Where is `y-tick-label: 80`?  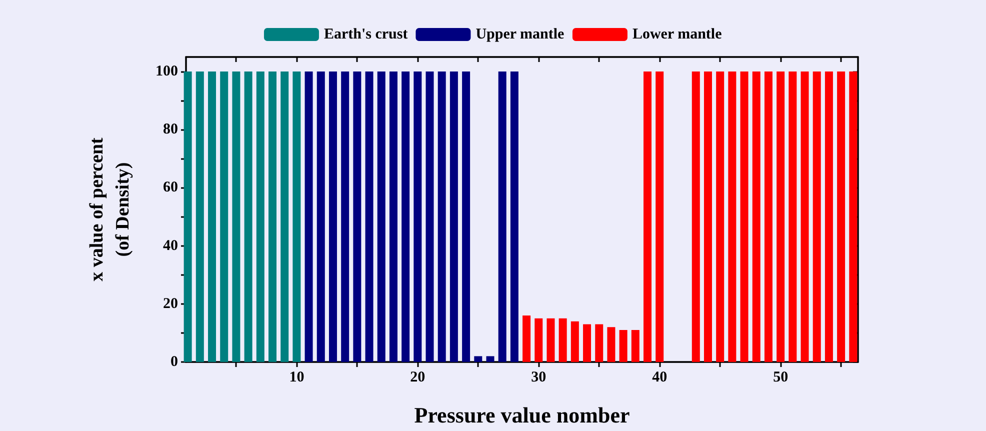 y-tick-label: 80 is located at coordinates (170, 130).